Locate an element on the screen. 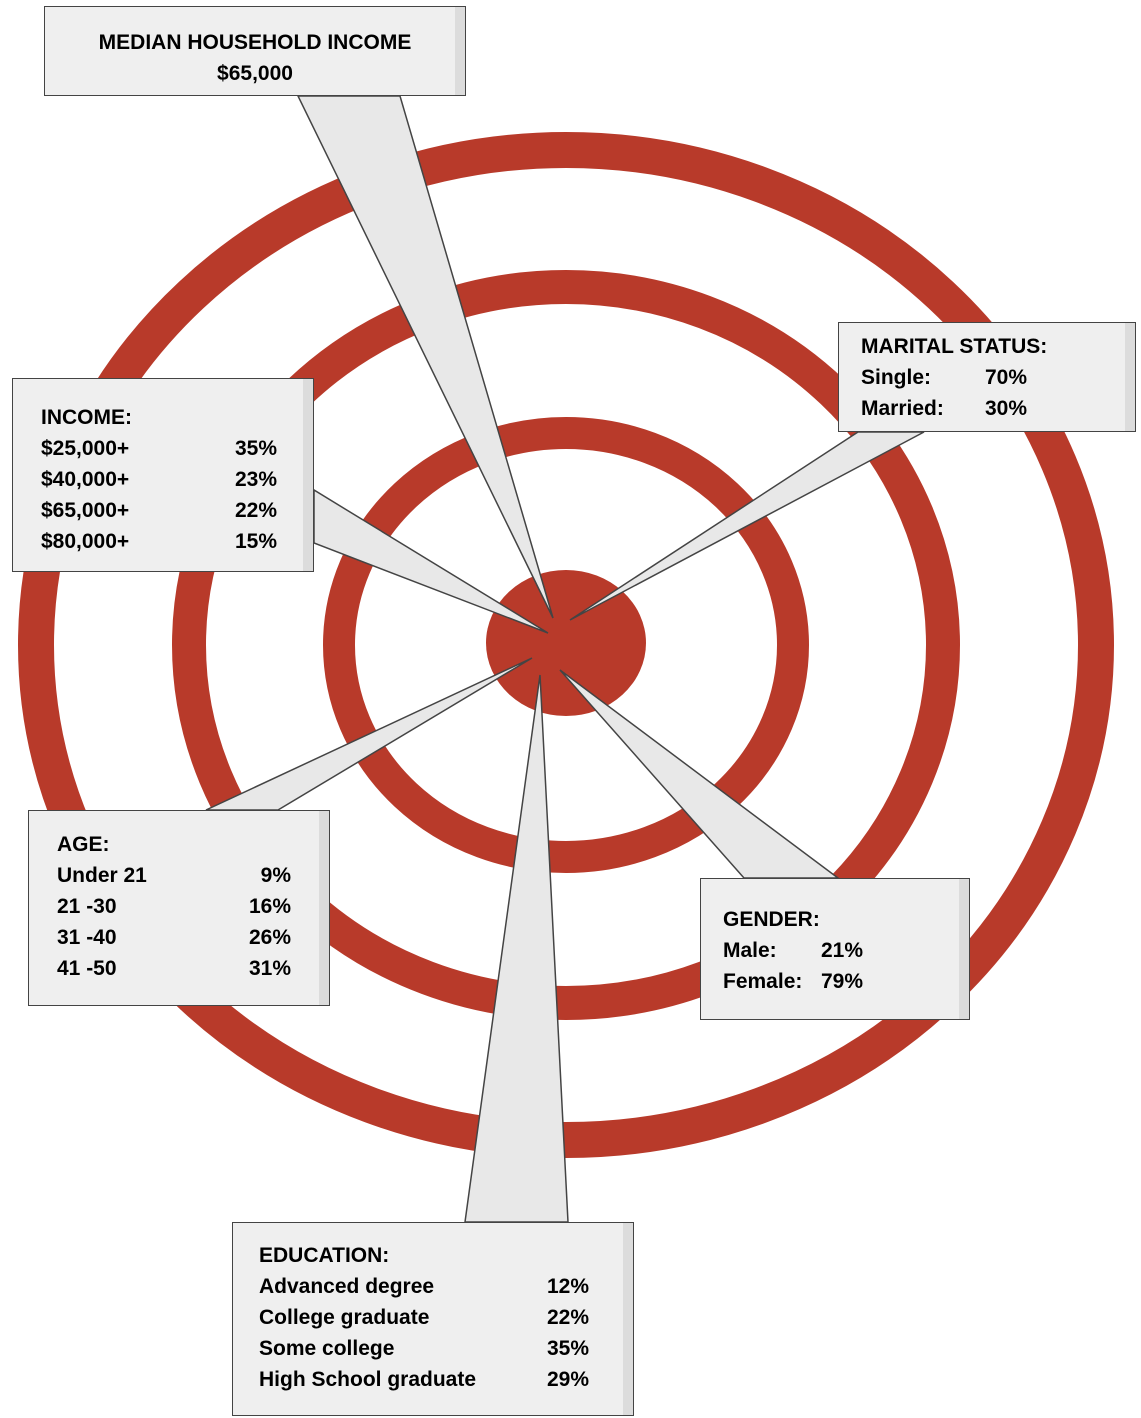 Image resolution: width=1141 pixels, height=1418 pixels. education-value: 12% is located at coordinates (567, 1286).